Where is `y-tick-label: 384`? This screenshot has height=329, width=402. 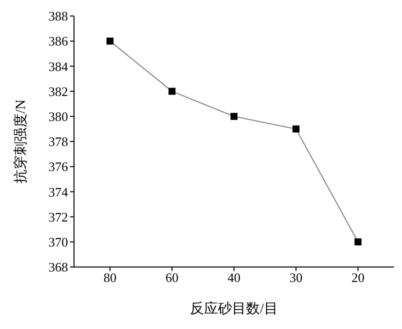
y-tick-label: 384 is located at coordinates (58, 66).